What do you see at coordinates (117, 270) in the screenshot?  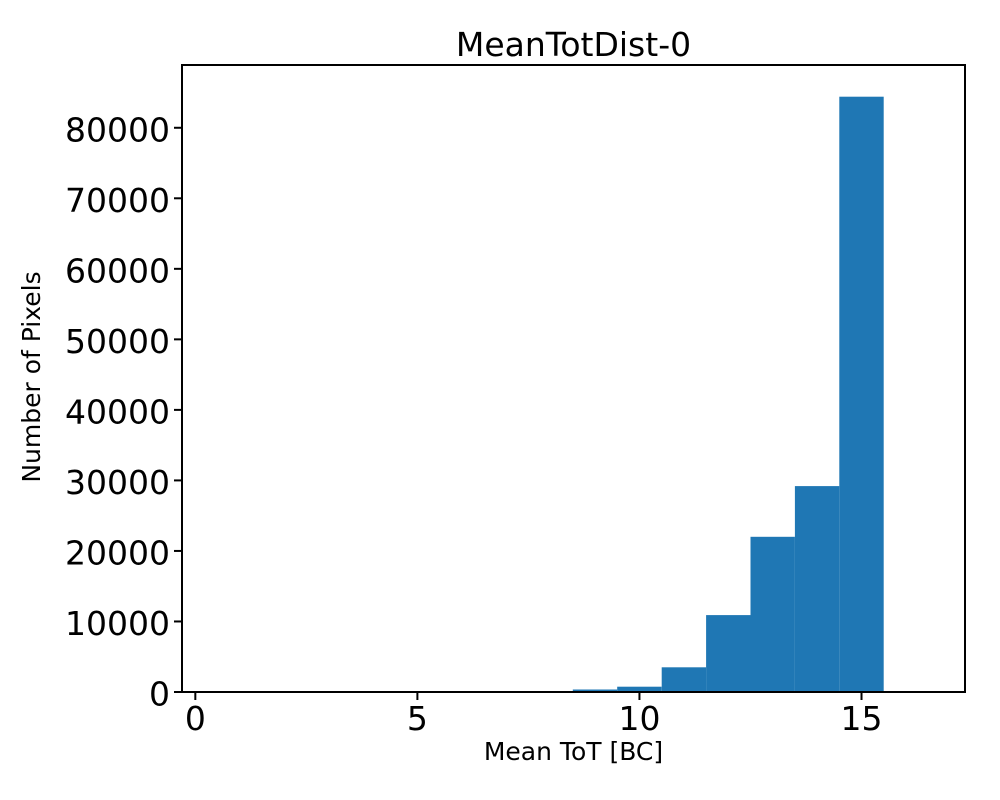 I see `y-tick-label: 60000` at bounding box center [117, 270].